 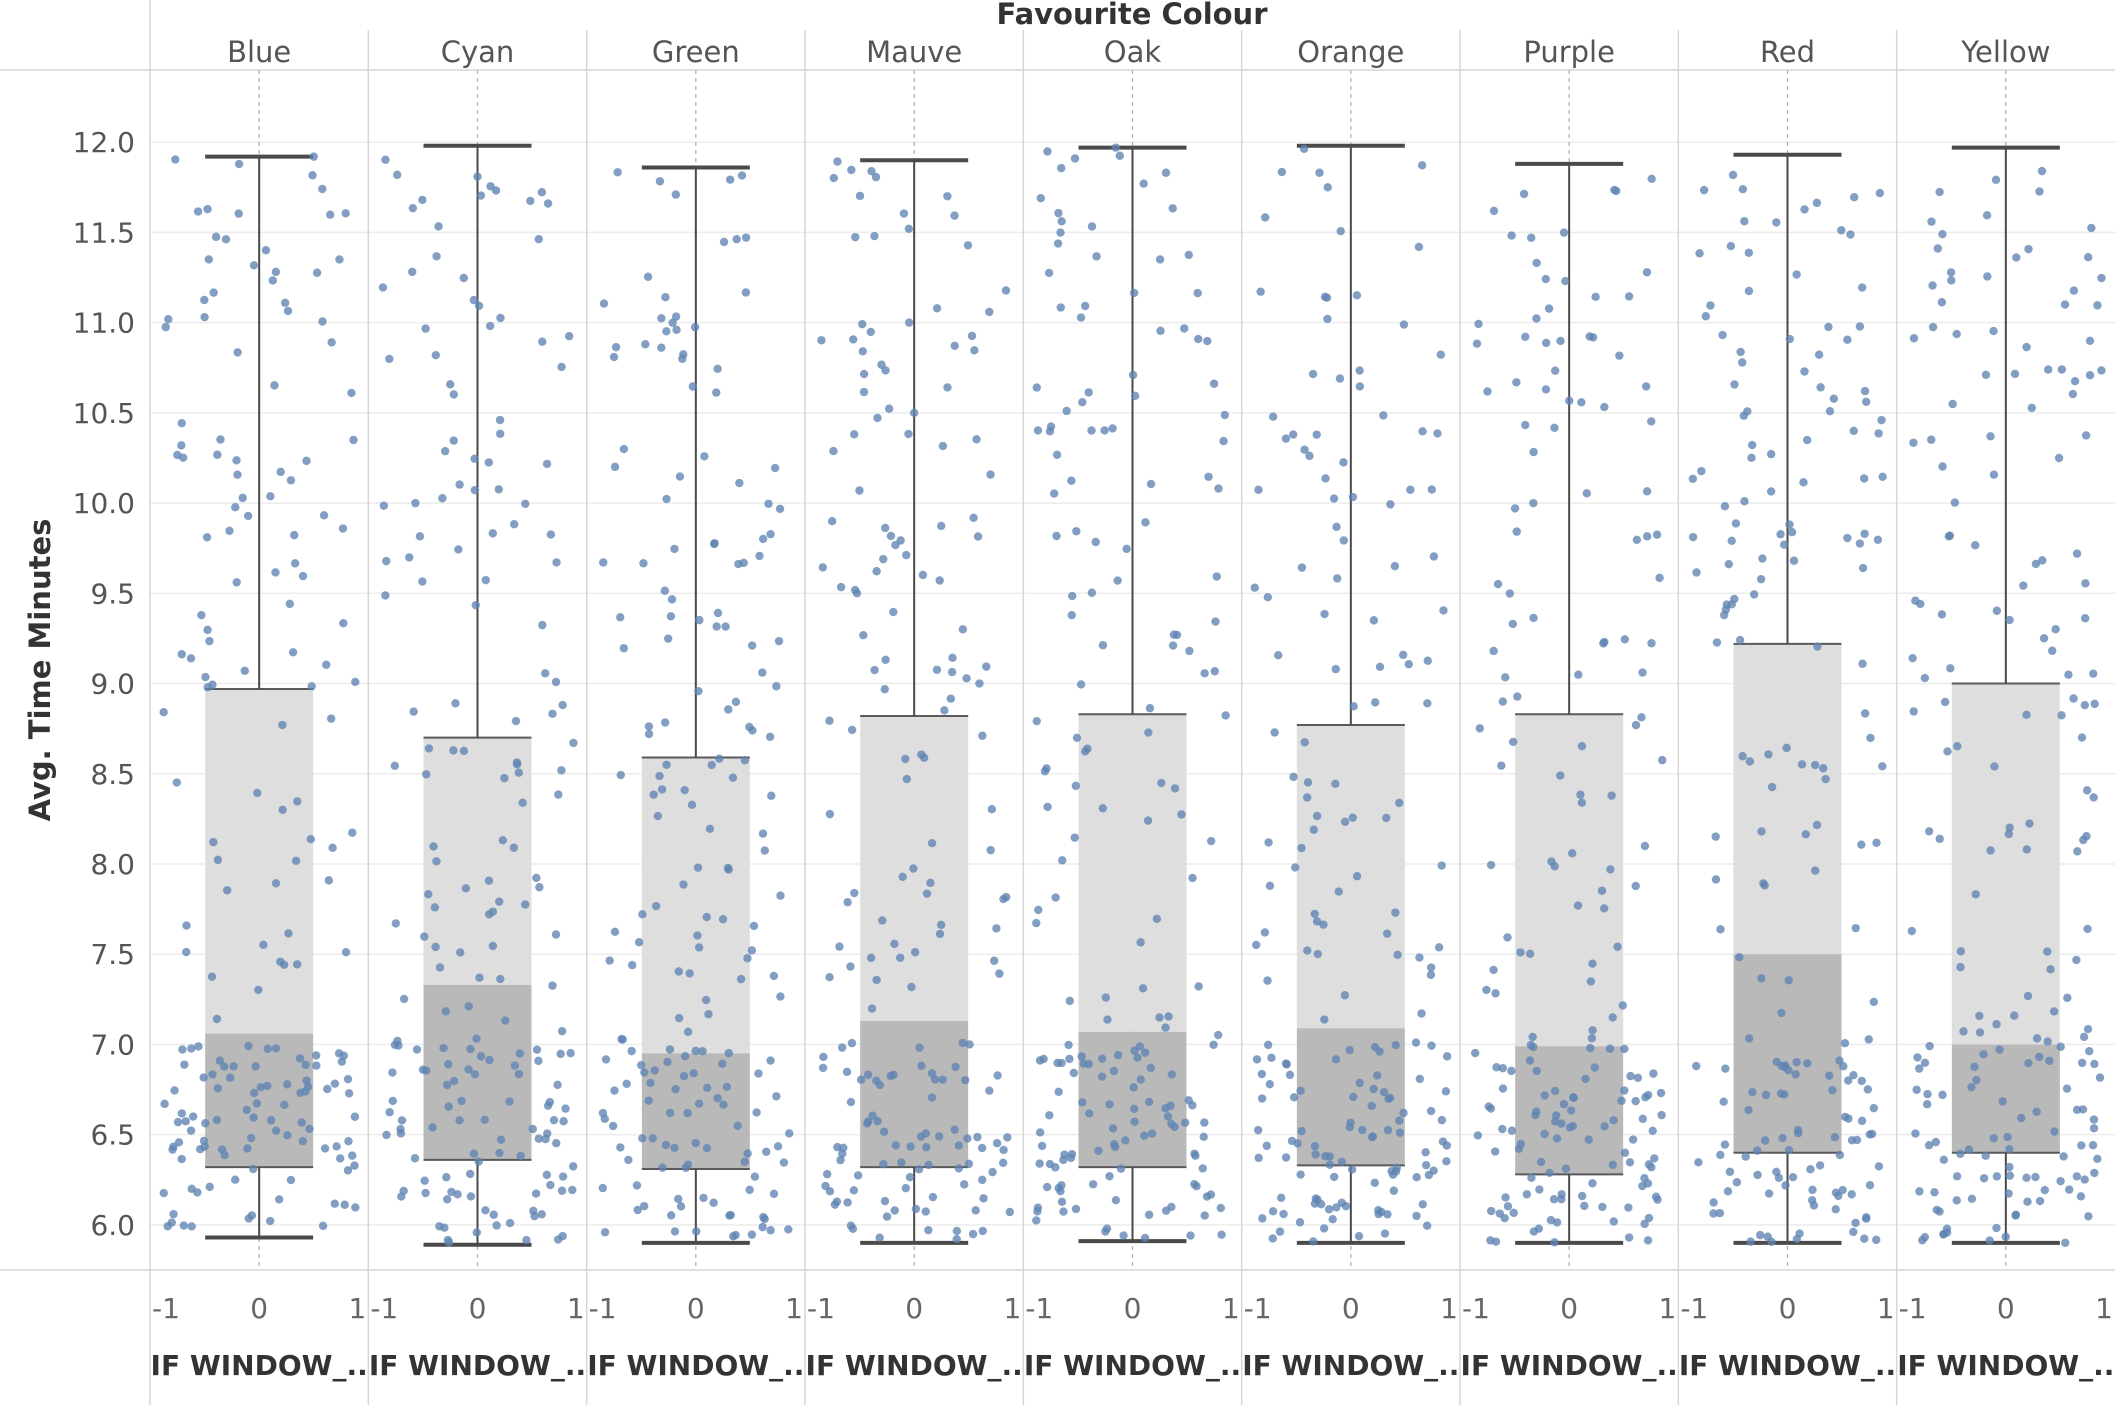 I want to click on box-lower, so click(x=1787, y=1053).